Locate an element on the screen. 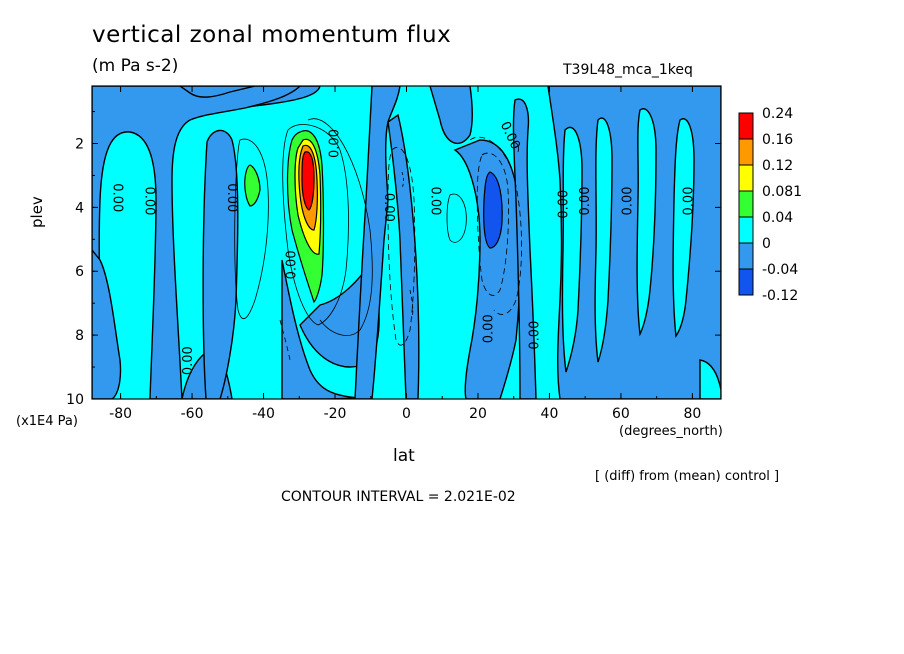 This screenshot has width=904, height=654. colorbar-label: 0.24 is located at coordinates (777, 114).